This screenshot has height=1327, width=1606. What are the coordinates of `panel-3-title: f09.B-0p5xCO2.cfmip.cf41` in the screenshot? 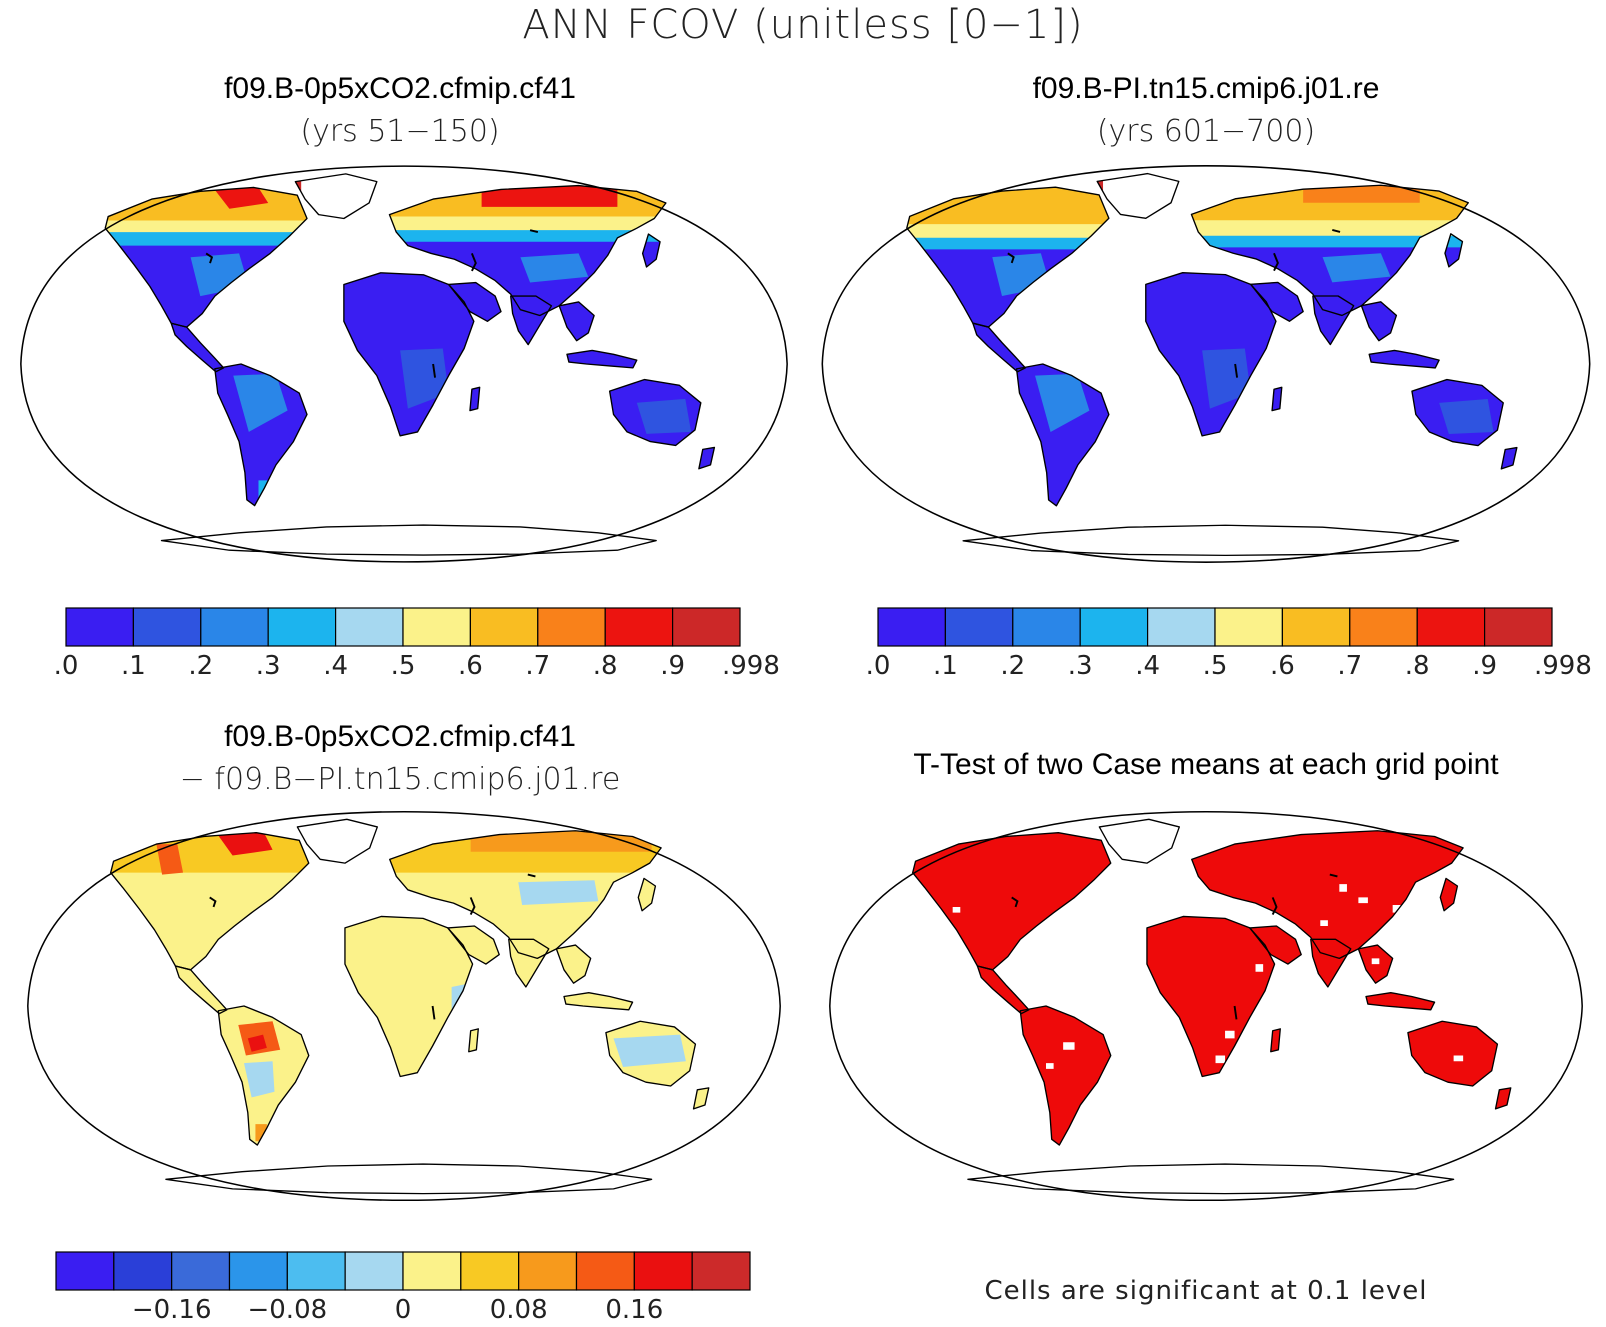 It's located at (400, 736).